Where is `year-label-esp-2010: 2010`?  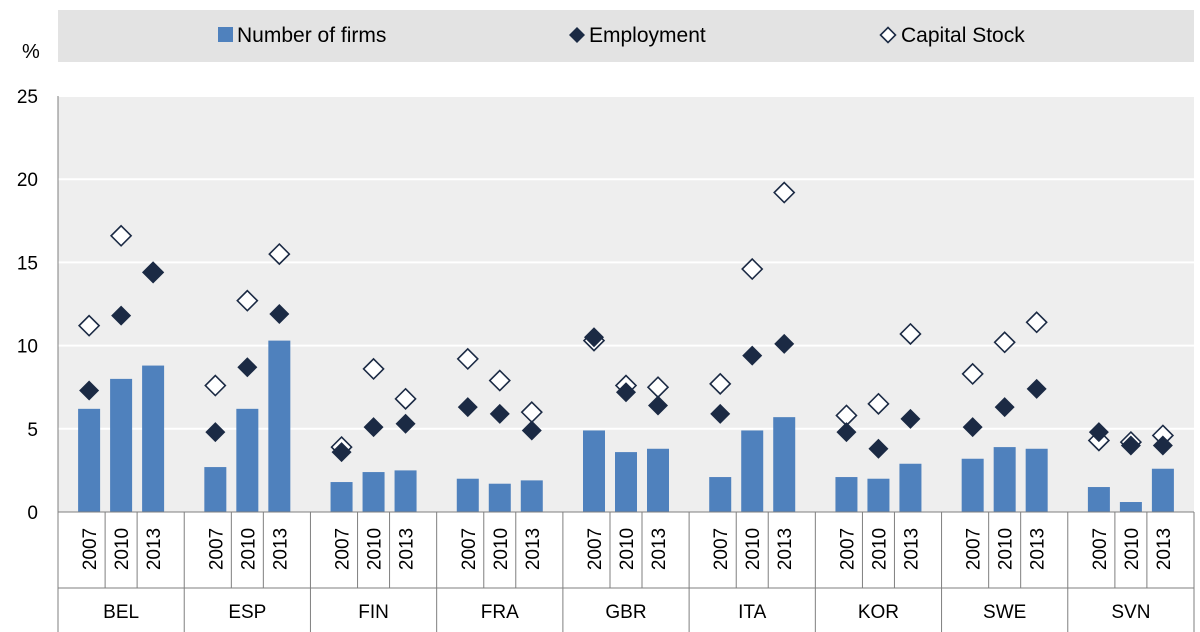 year-label-esp-2010: 2010 is located at coordinates (248, 549).